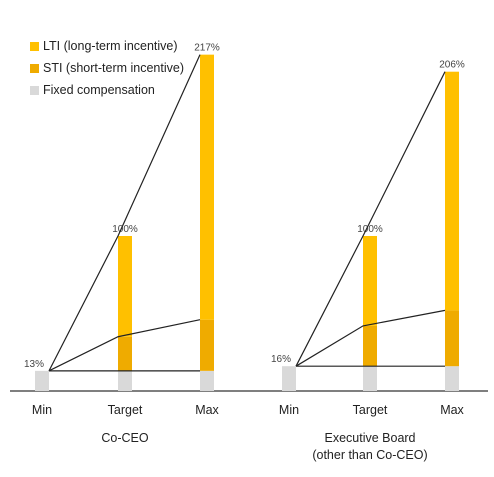  I want to click on group-label: (other than Co-CEO), so click(369, 455).